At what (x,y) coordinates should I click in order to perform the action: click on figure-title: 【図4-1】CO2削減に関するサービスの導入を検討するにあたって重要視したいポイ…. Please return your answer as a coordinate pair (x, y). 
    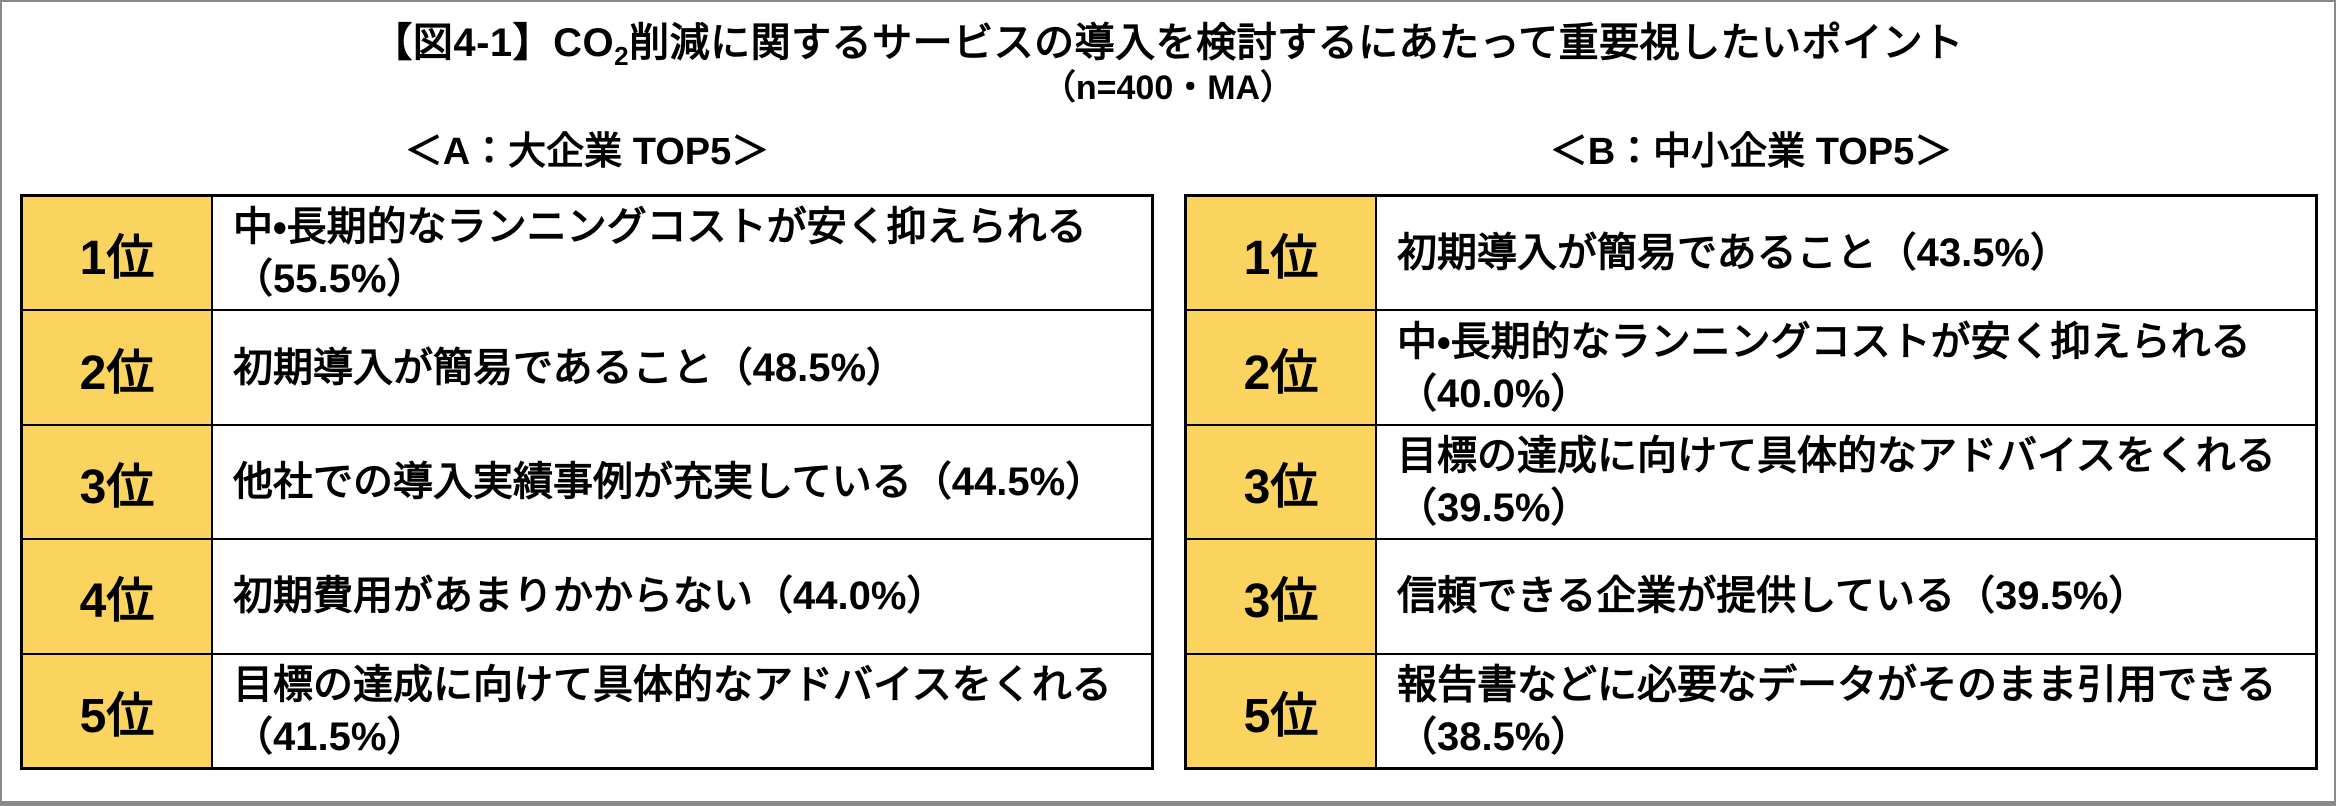
    Looking at the image, I should click on (1168, 41).